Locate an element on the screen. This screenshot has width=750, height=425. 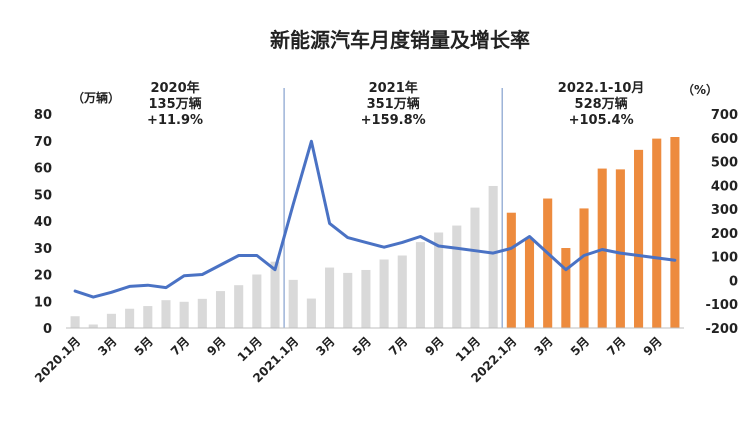
bar-2022.2 is located at coordinates (529, 283).